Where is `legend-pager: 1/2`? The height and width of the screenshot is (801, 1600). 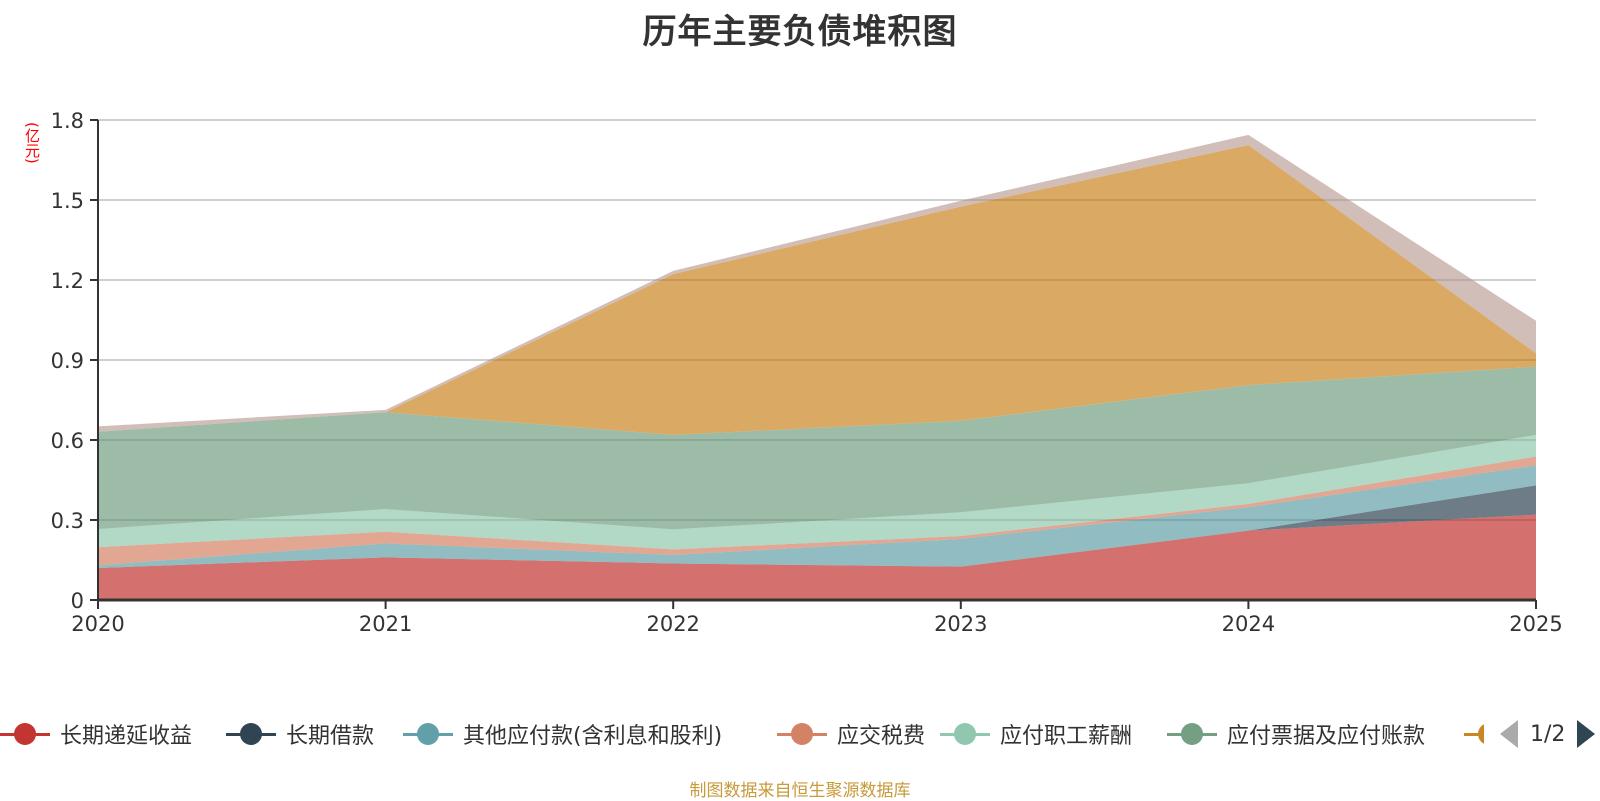
legend-pager: 1/2 is located at coordinates (1548, 734).